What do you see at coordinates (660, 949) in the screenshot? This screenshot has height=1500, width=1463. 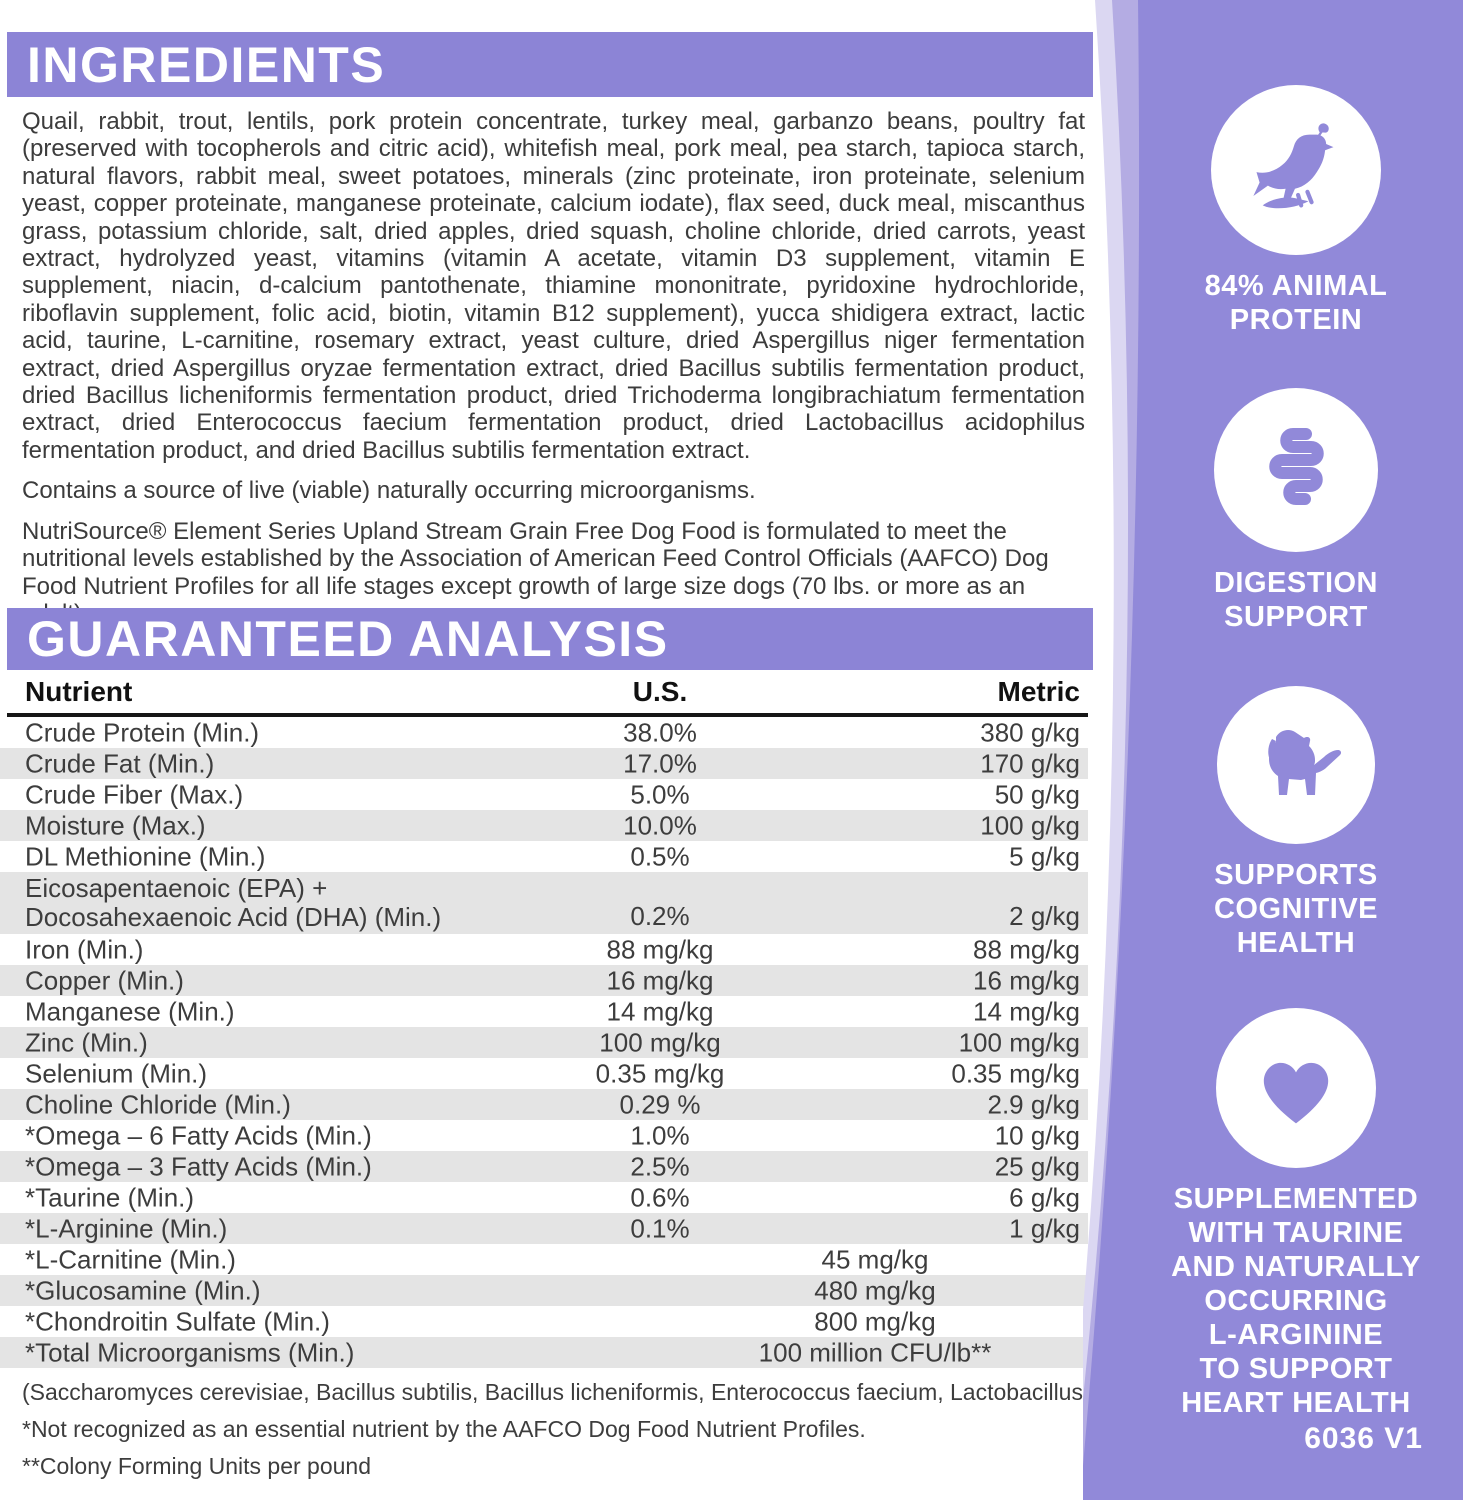 I see `nutrient-value-us: 88 mg/kg` at bounding box center [660, 949].